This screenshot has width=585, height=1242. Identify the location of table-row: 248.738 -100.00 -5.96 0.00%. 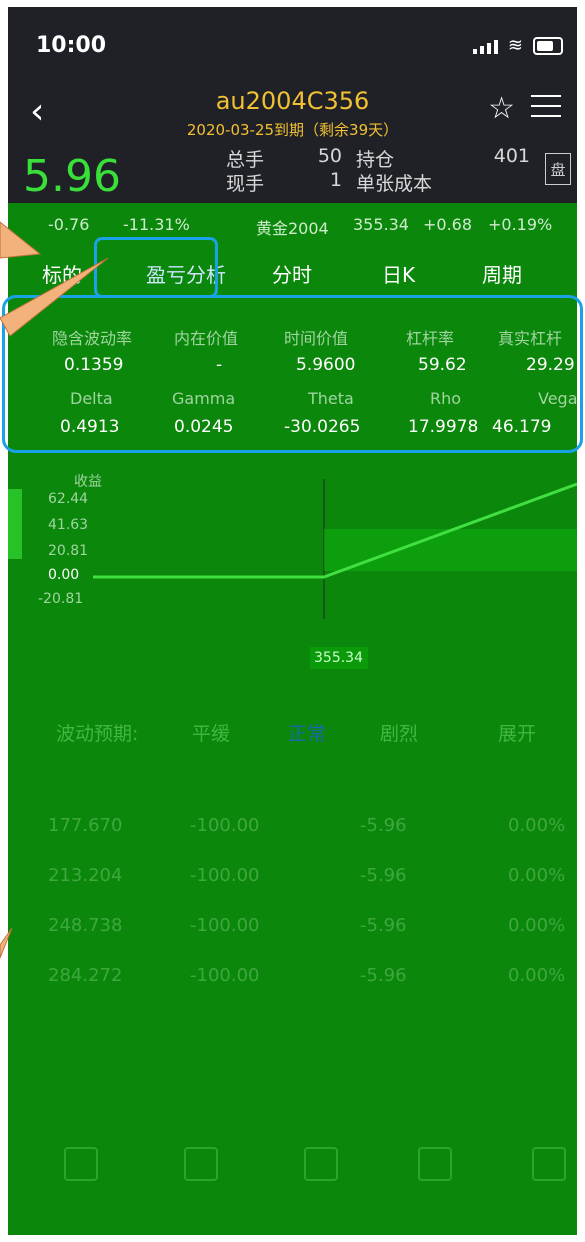
(292, 940).